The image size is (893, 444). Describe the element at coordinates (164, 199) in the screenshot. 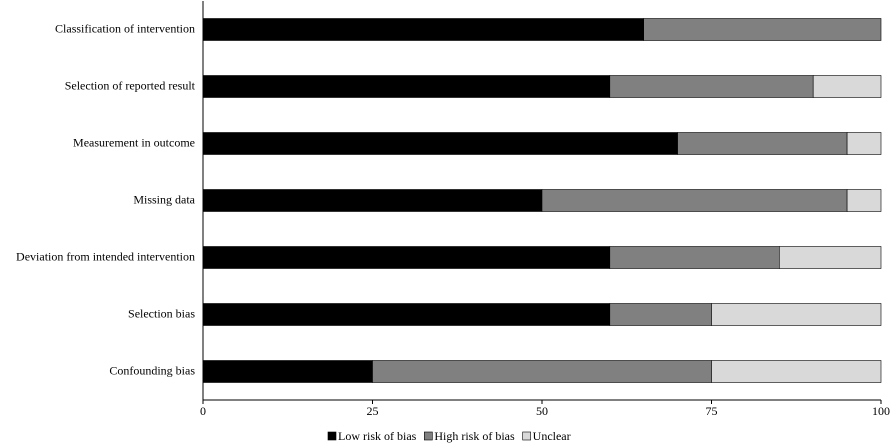

I see `y-tick-label: Missing data` at that location.